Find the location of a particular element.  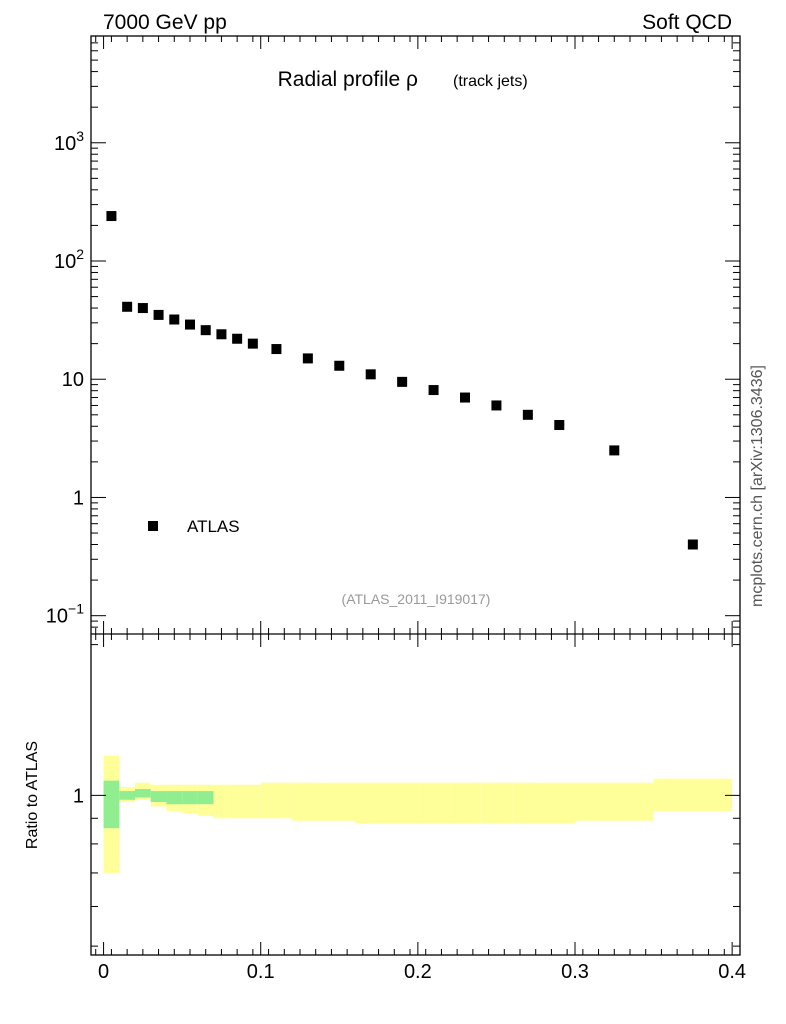

x-tick-label: 0.3 is located at coordinates (575, 972).